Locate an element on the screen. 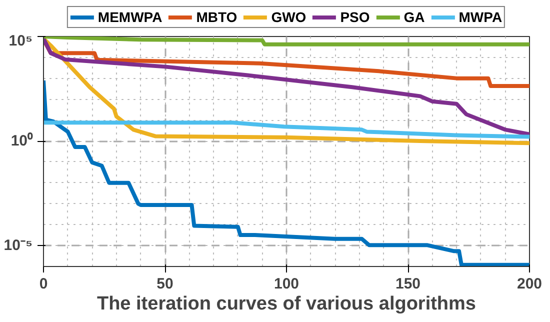  legend-label: PSO is located at coordinates (355, 17).